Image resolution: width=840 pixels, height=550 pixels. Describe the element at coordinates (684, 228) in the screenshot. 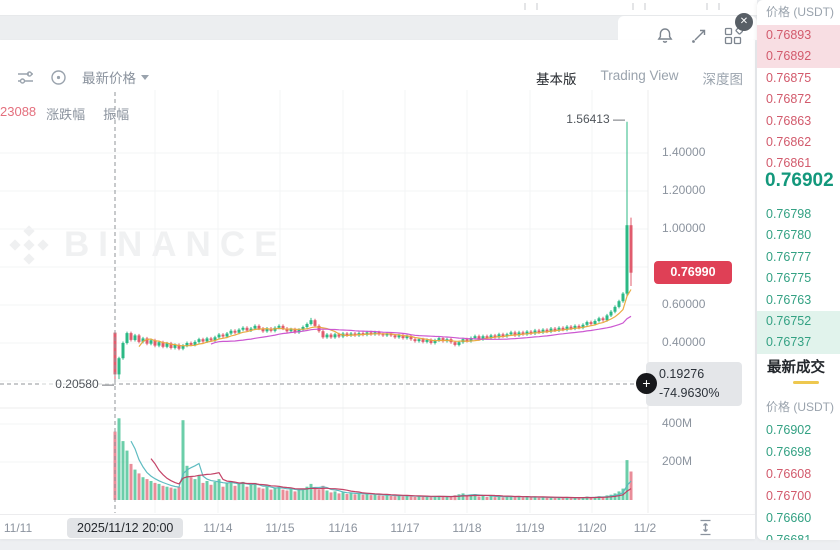

I see `price-axis-label: 1.00000` at that location.